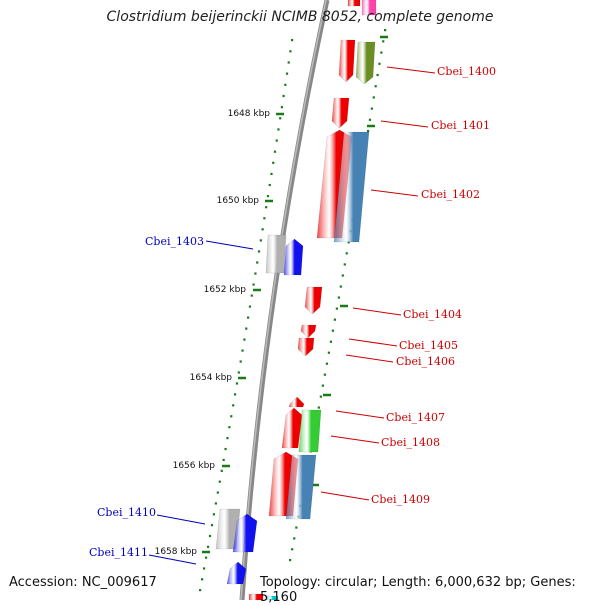 The height and width of the screenshot is (605, 600). I want to click on gene-block-cbei-1403b, so click(293, 257).